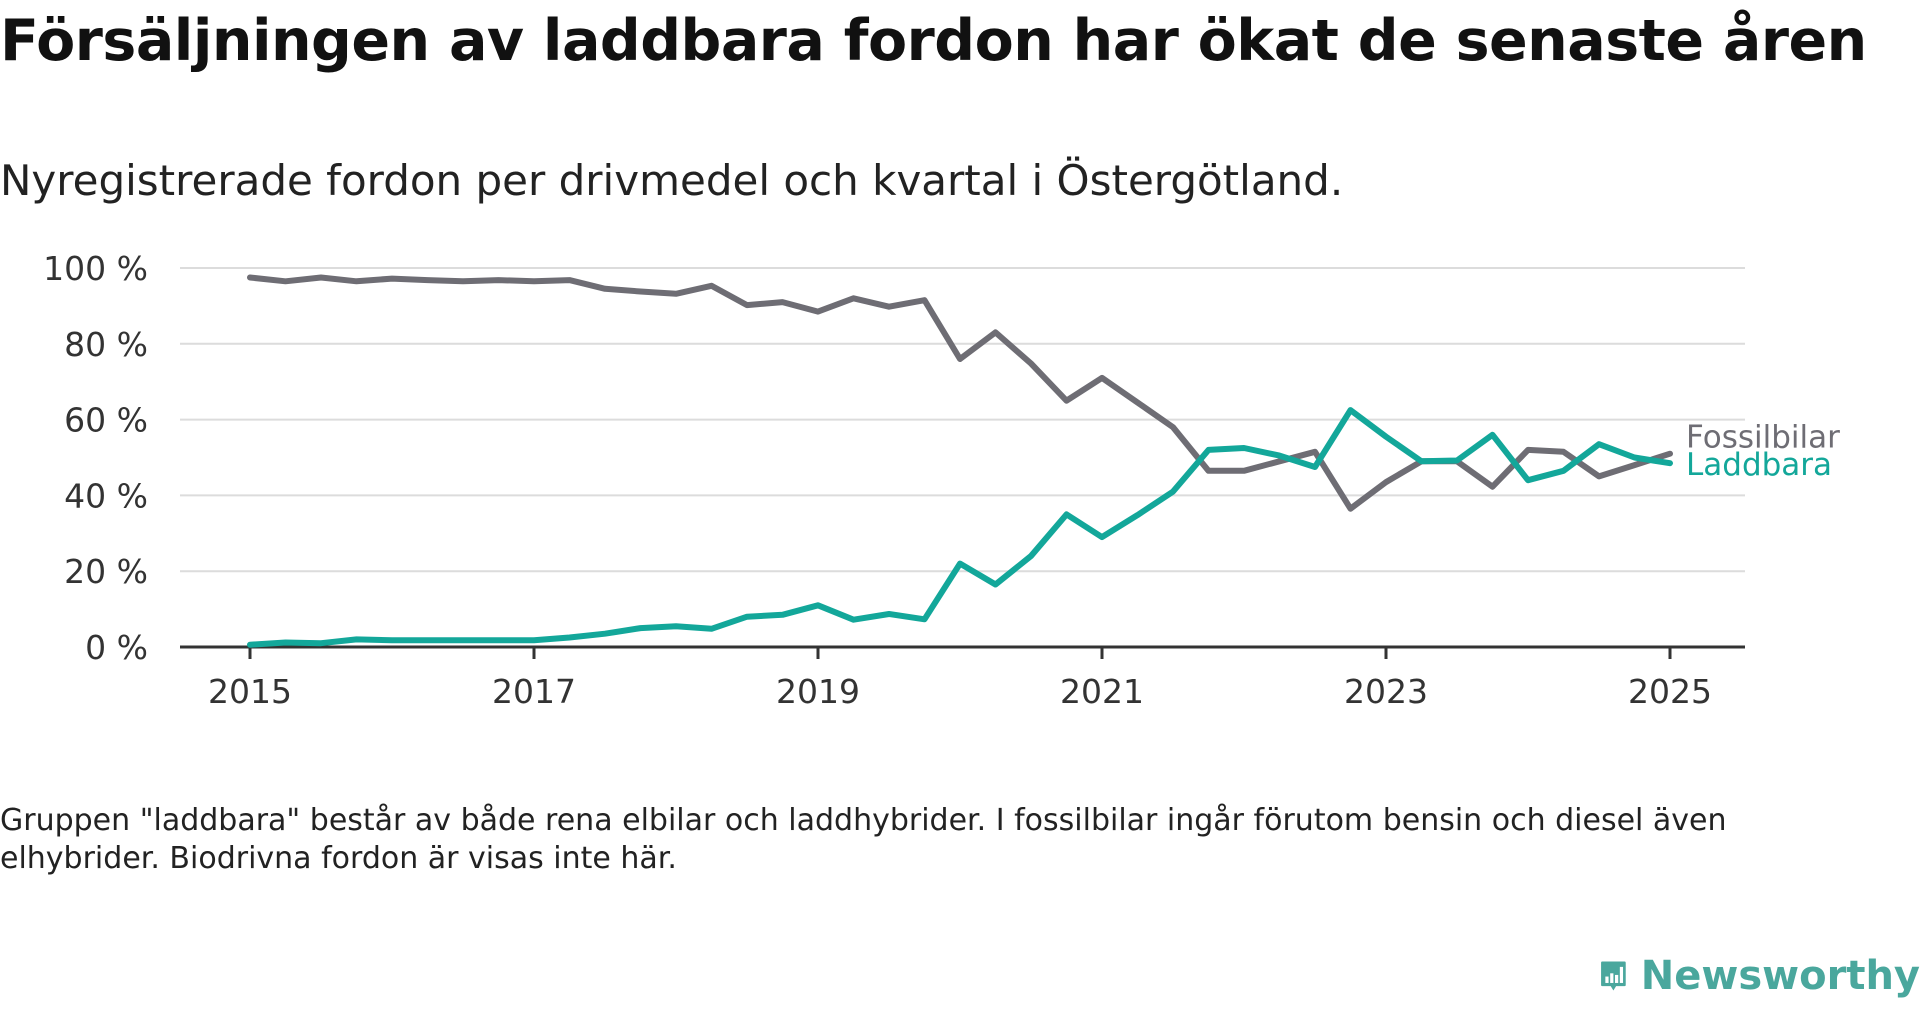  Describe the element at coordinates (106, 420) in the screenshot. I see `y-tick-label: 60 %` at that location.